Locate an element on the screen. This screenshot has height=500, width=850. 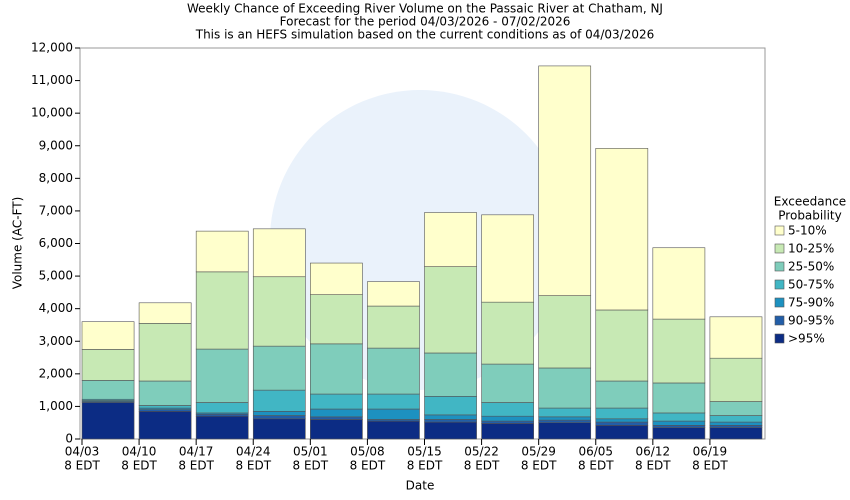
legend-title: Probability is located at coordinates (809, 216).